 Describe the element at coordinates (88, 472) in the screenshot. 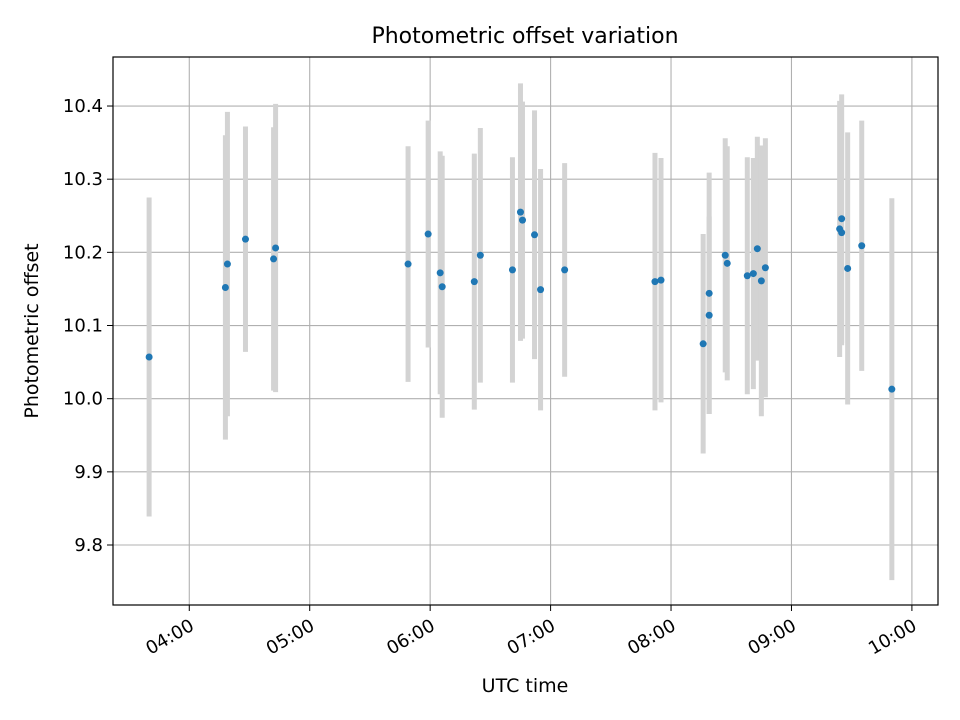

I see `y-tick-label: 9.9` at that location.